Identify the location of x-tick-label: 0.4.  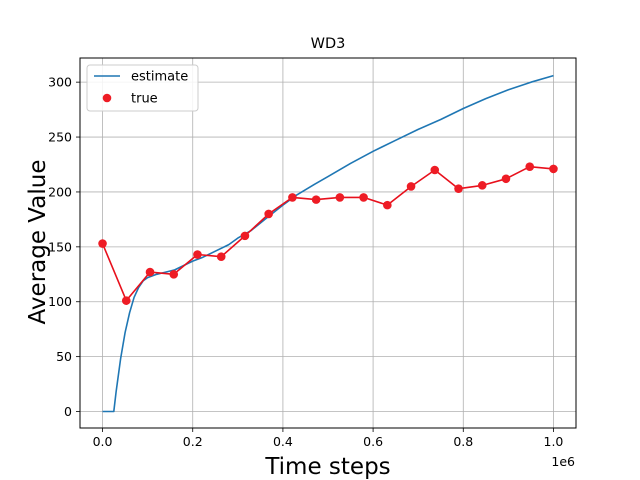
(283, 441).